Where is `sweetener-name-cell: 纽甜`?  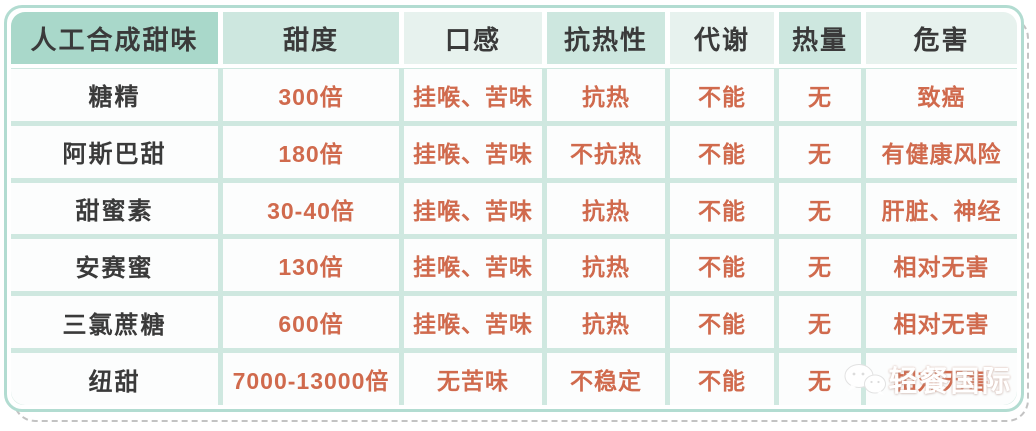 sweetener-name-cell: 纽甜 is located at coordinates (114, 379).